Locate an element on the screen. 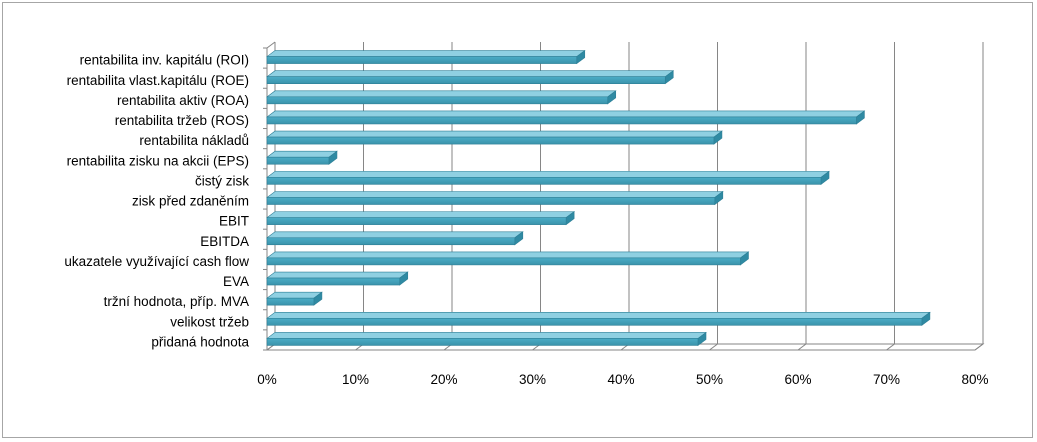  x-tick-label: 60% is located at coordinates (797, 379).